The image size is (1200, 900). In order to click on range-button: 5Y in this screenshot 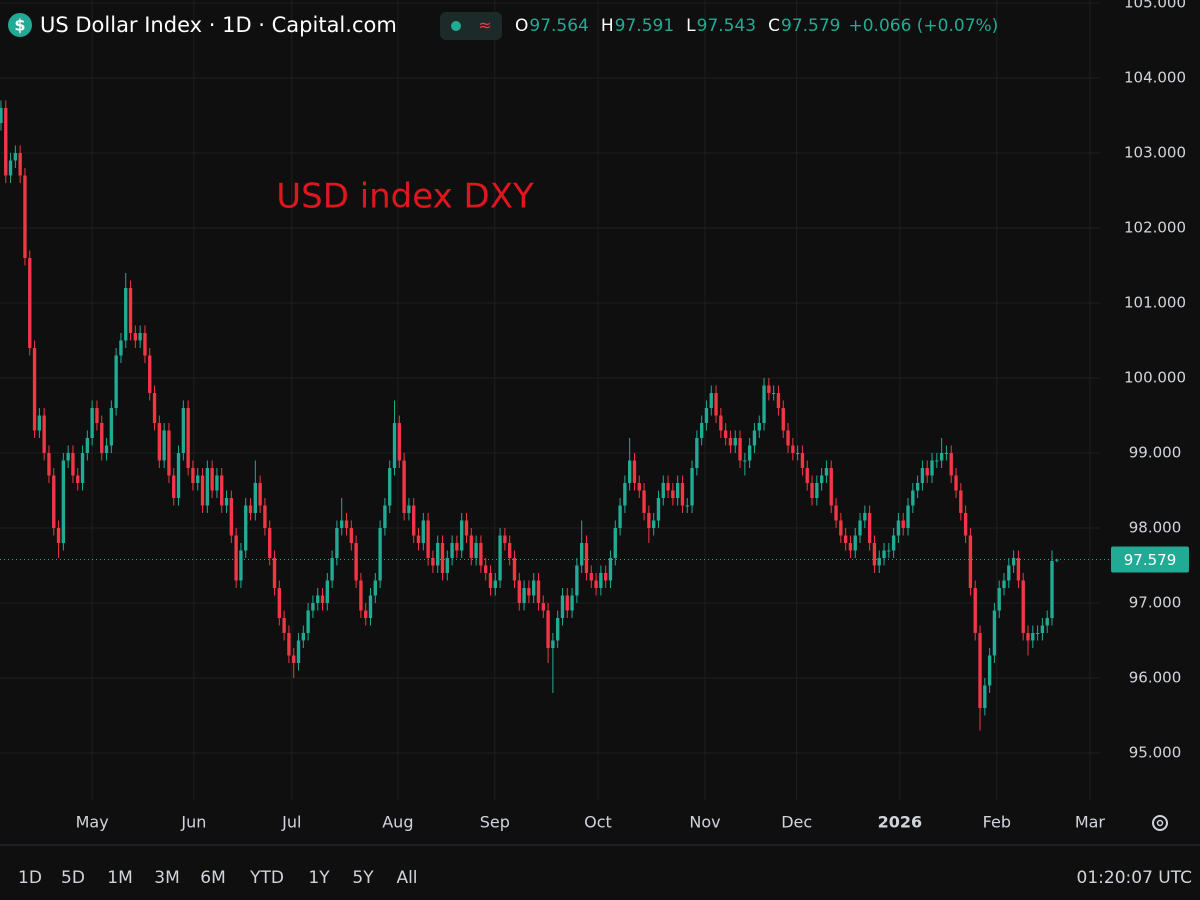, I will do `click(363, 878)`.